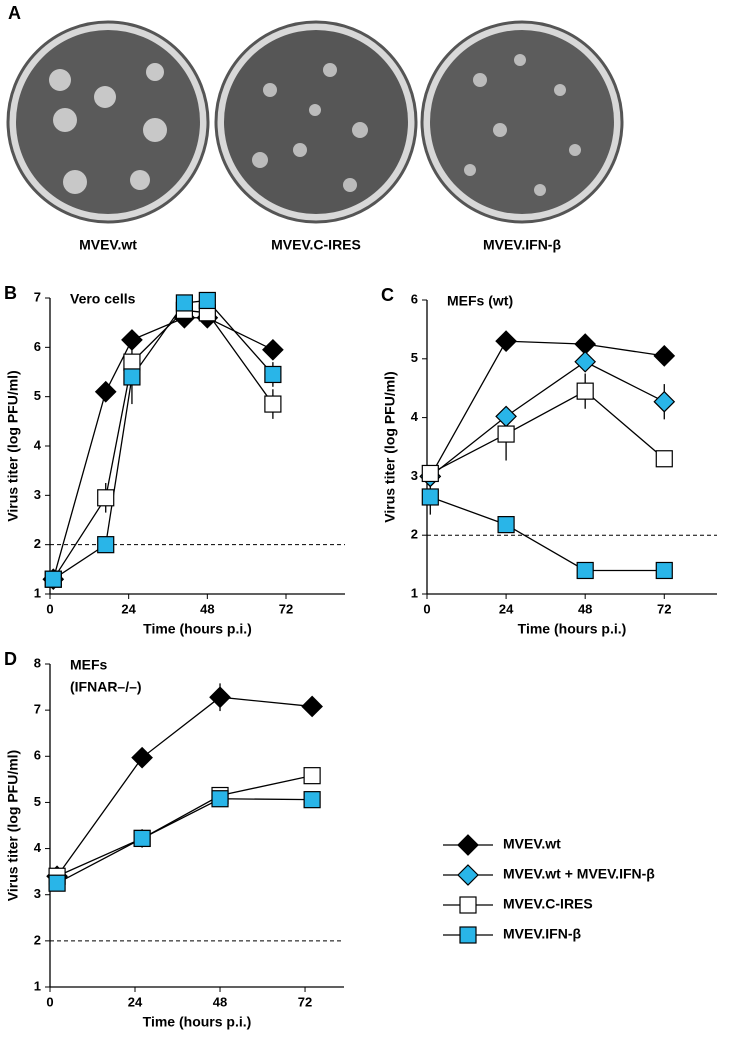 Image resolution: width=729 pixels, height=1046 pixels. I want to click on annotation: (IFNAR–/–), so click(106, 687).